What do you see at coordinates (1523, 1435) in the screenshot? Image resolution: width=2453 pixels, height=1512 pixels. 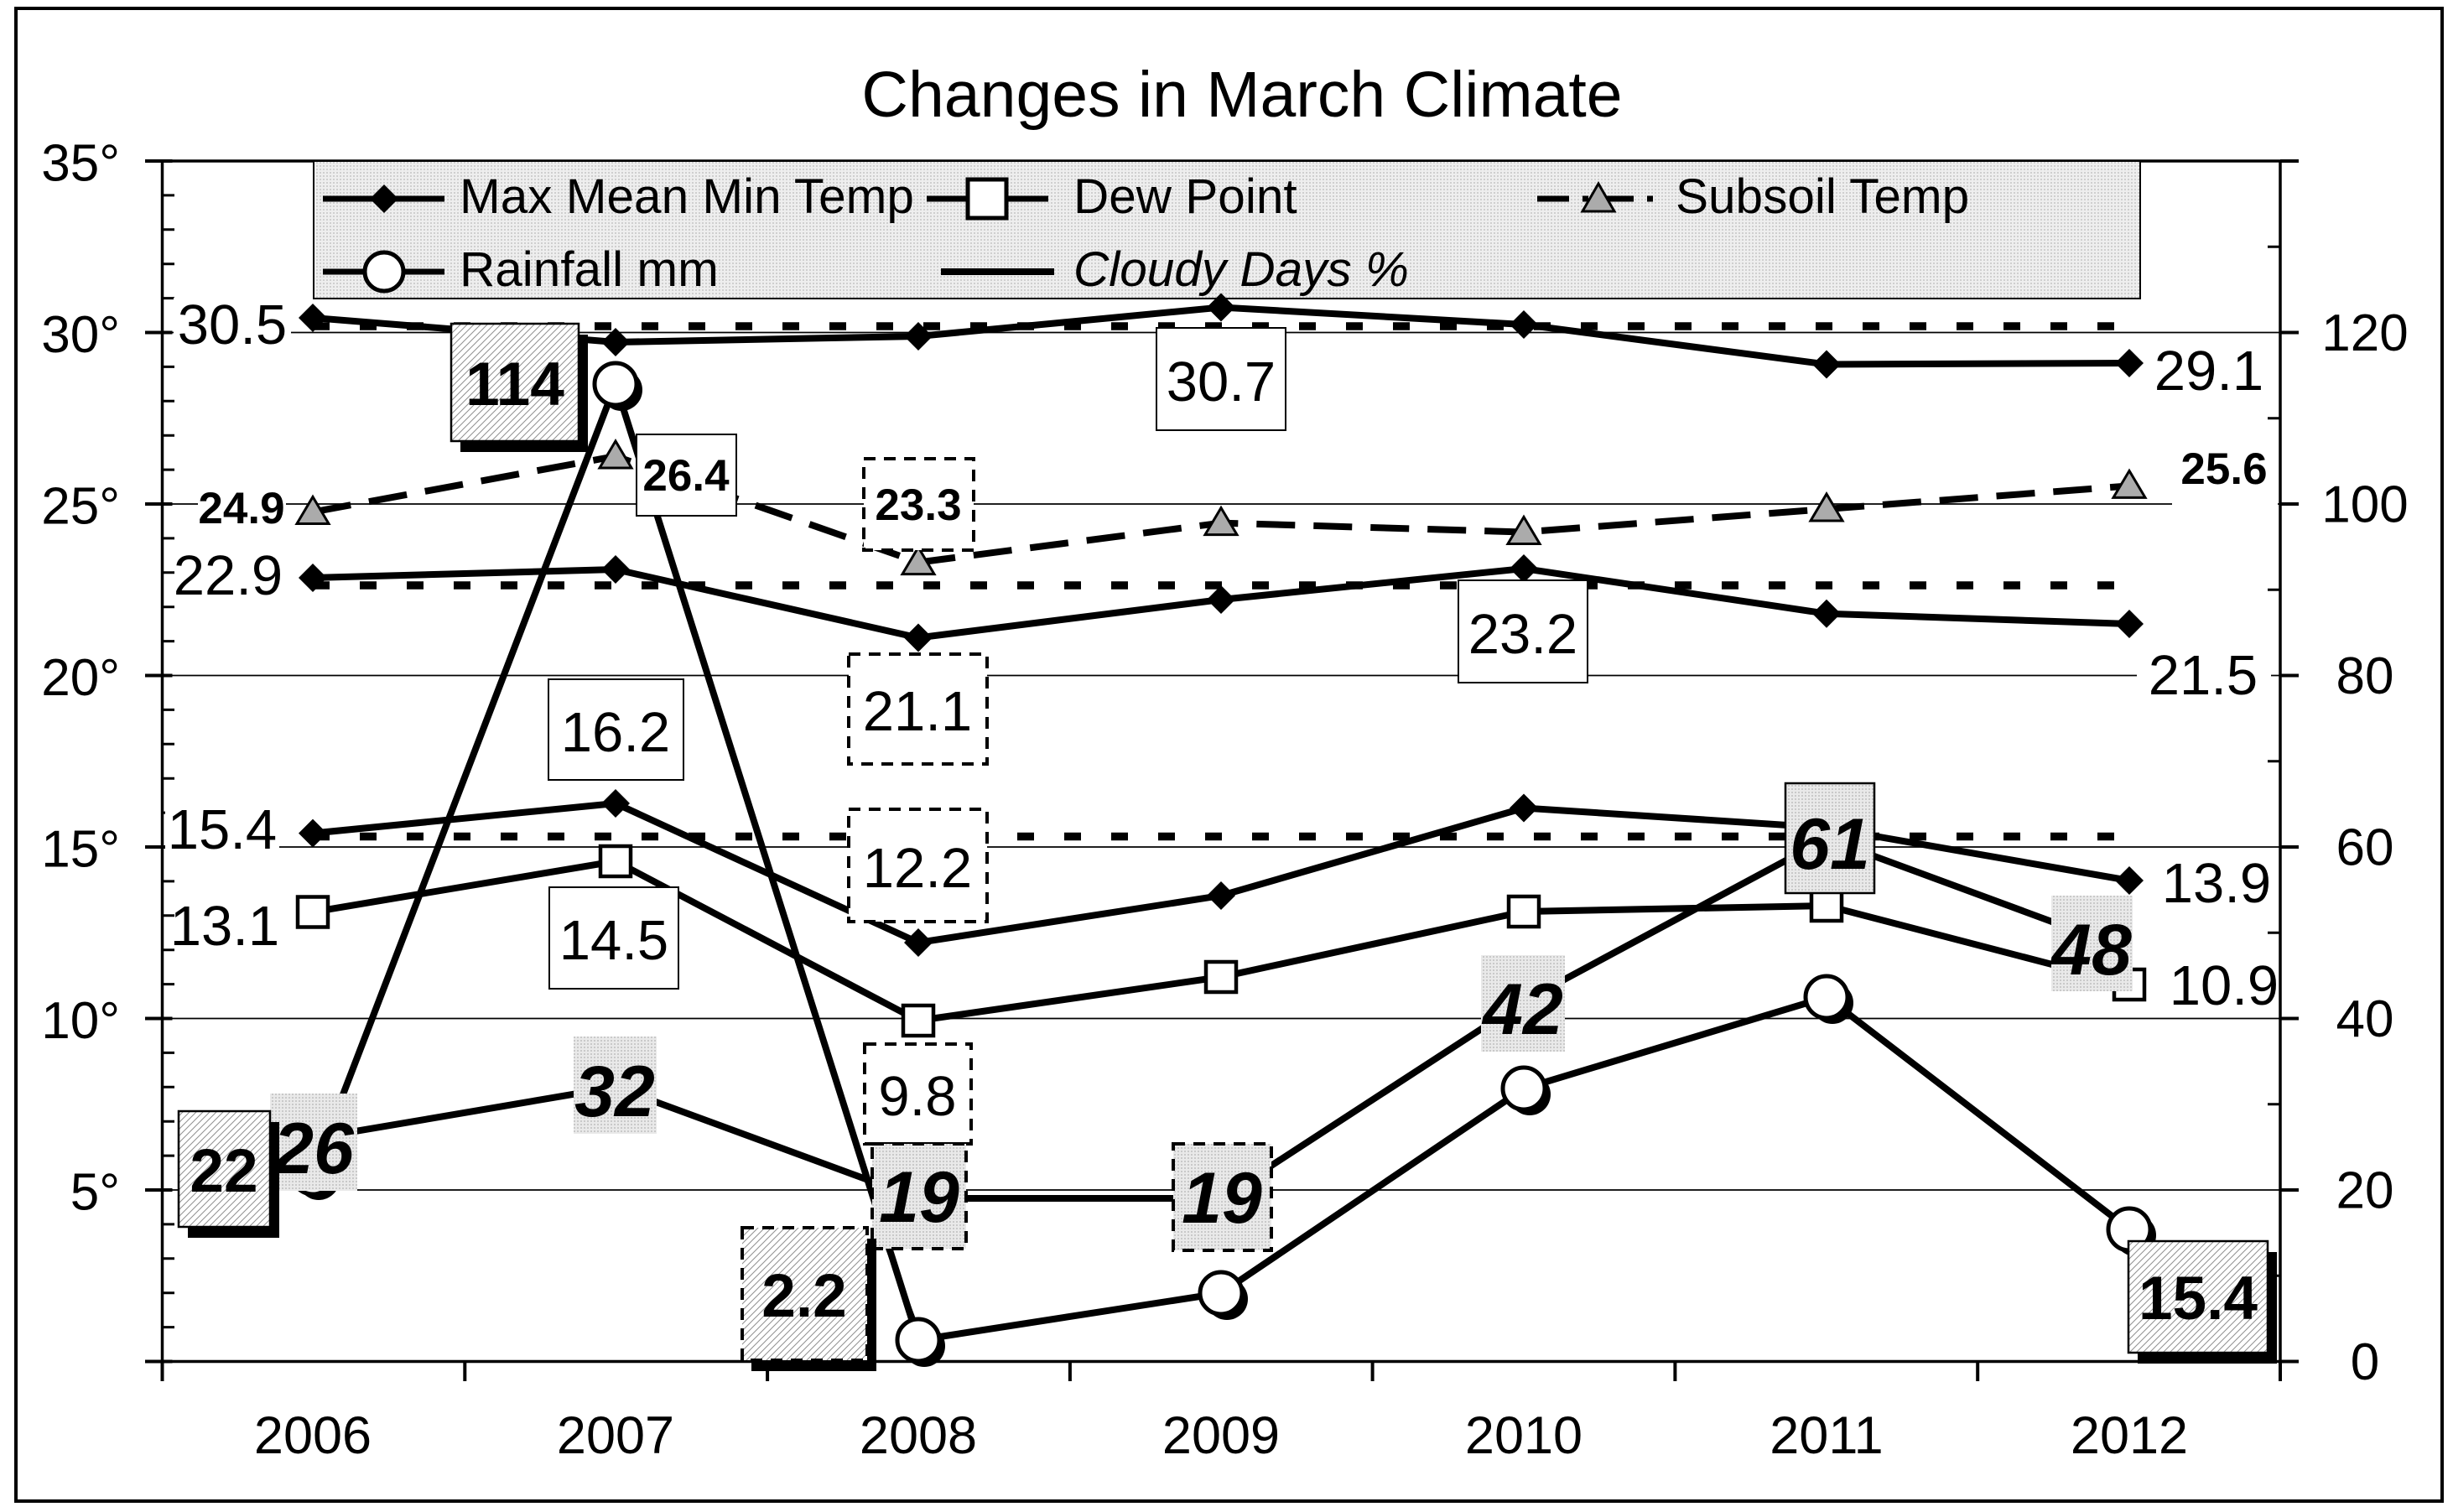 I see `svg-text: 2010` at bounding box center [1523, 1435].